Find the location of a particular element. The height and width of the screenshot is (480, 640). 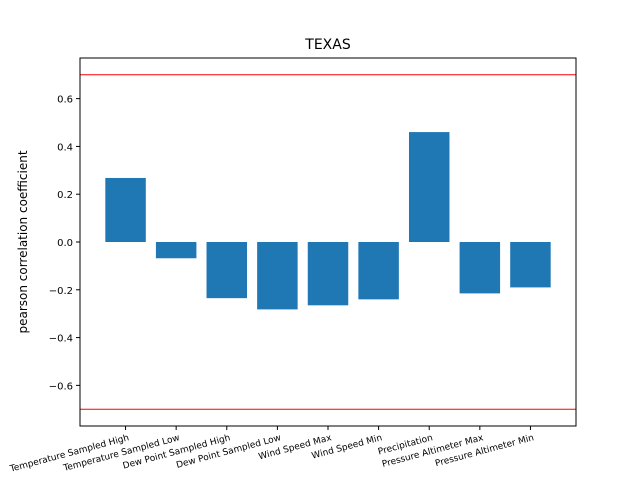

y-tick-label-0: −0.6 is located at coordinates (61, 386).